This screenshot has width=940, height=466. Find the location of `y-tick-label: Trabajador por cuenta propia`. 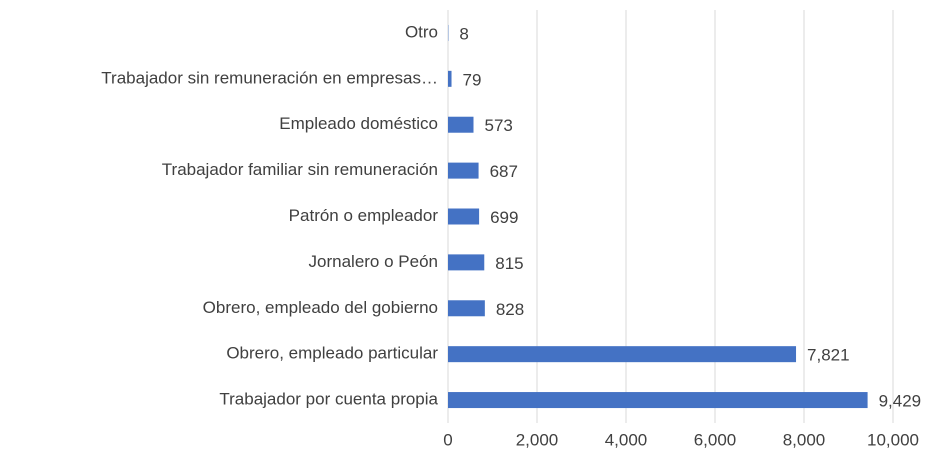

y-tick-label: Trabajador por cuenta propia is located at coordinates (328, 399).